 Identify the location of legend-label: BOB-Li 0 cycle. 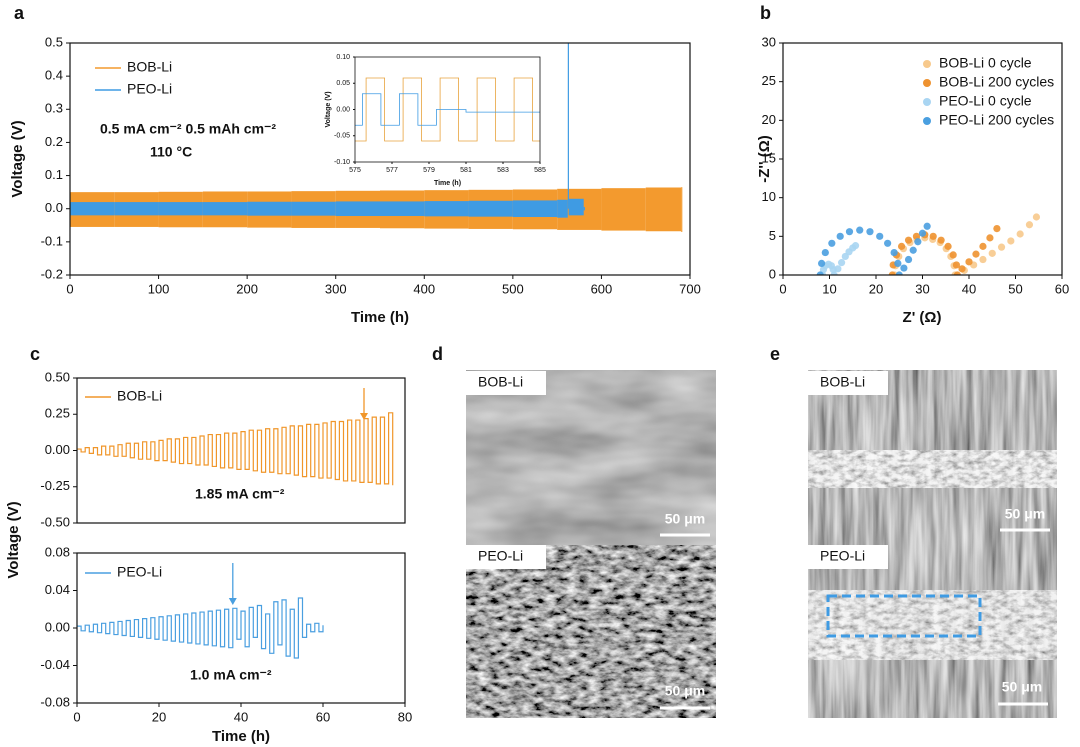
(985, 63).